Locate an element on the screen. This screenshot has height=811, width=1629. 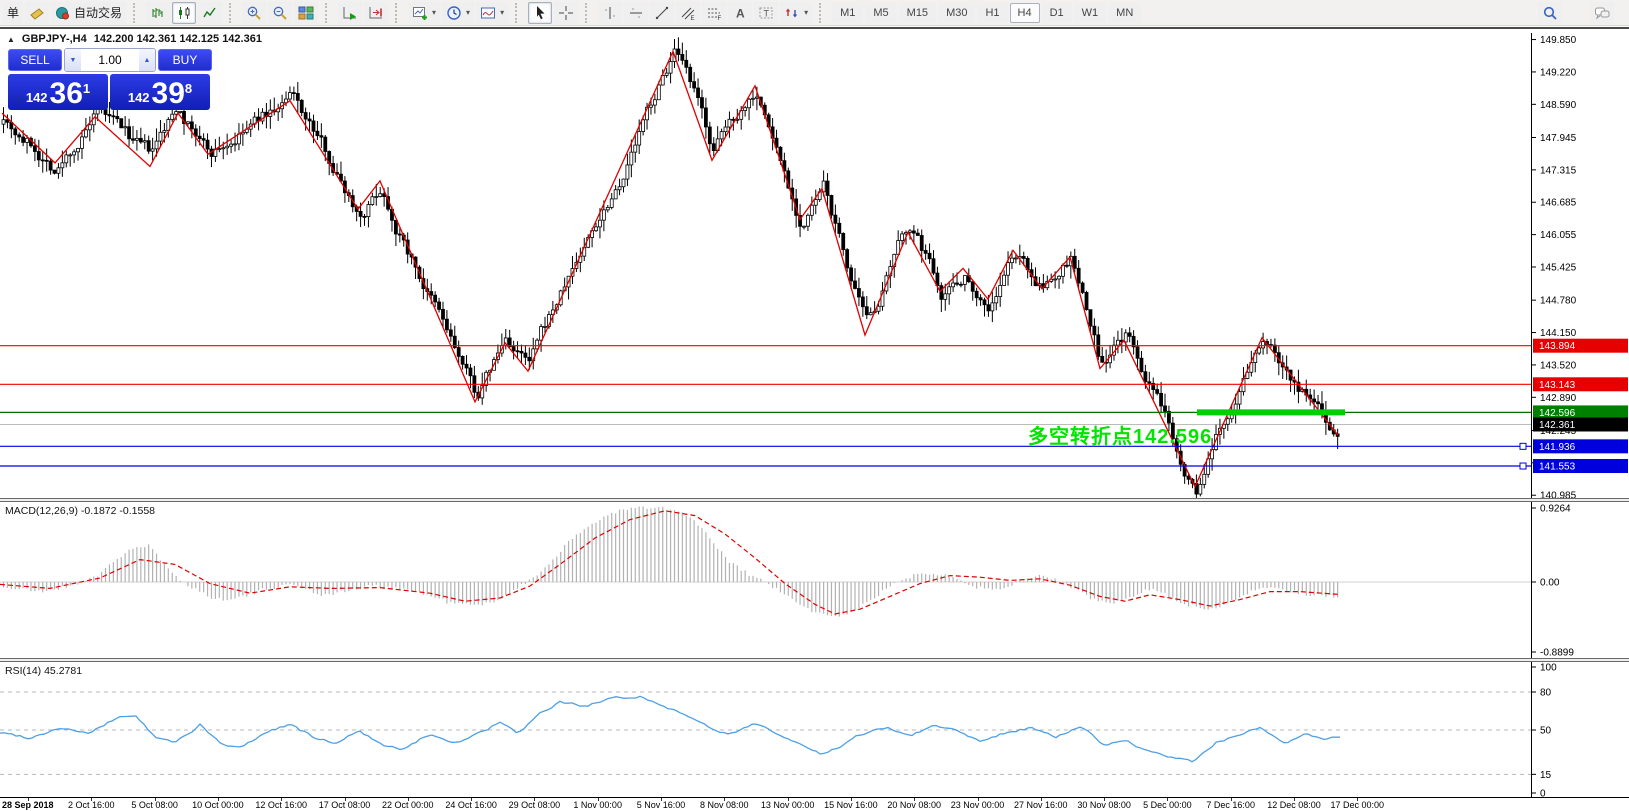
autotrade-icon is located at coordinates (63, 12).